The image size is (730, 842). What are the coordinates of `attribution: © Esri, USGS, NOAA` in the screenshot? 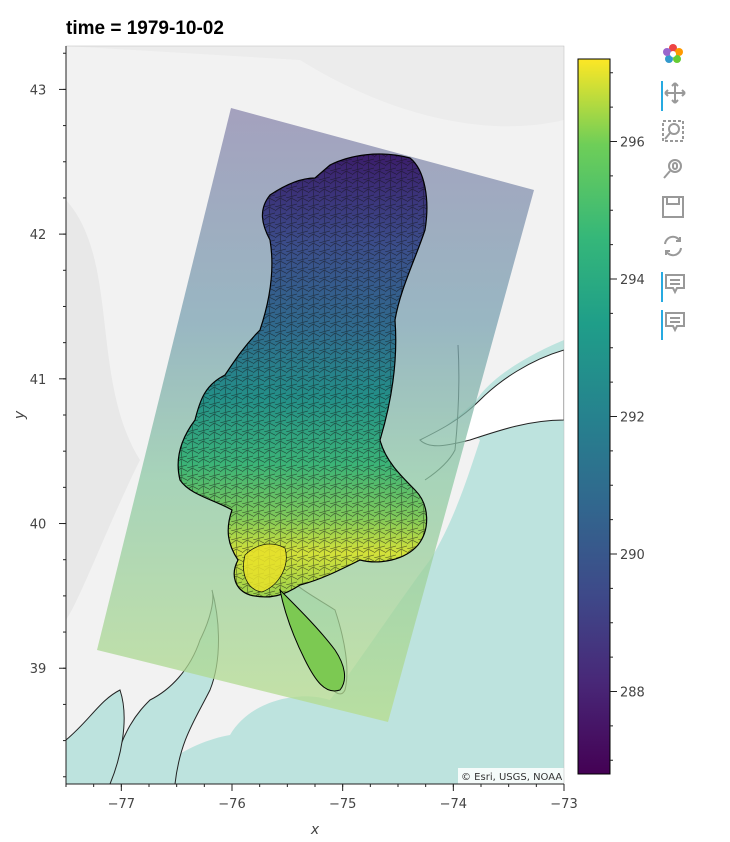 It's located at (511, 777).